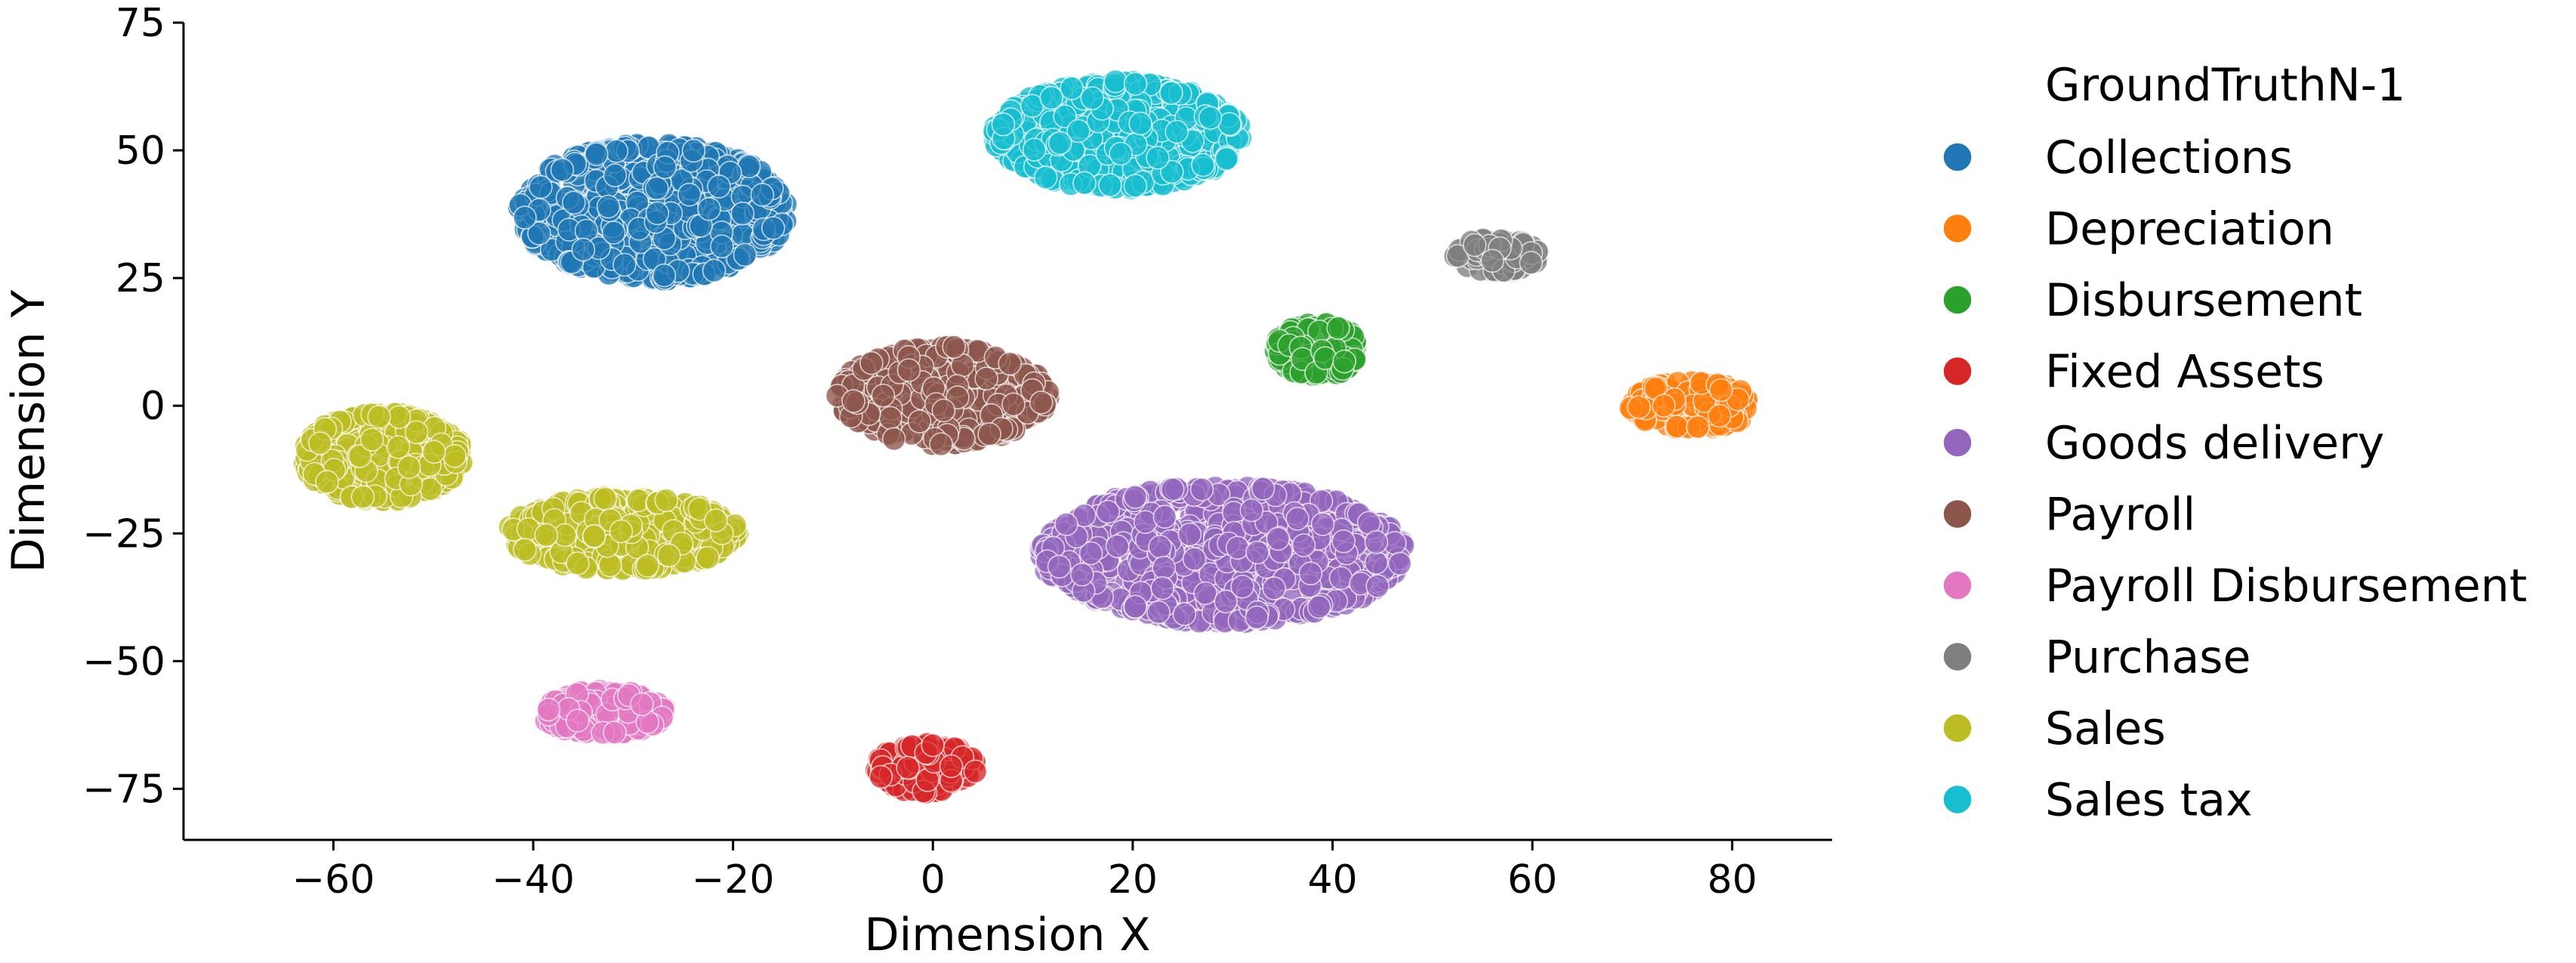 The height and width of the screenshot is (963, 2576). What do you see at coordinates (2138, 229) in the screenshot?
I see `legend-item: Depreciation` at bounding box center [2138, 229].